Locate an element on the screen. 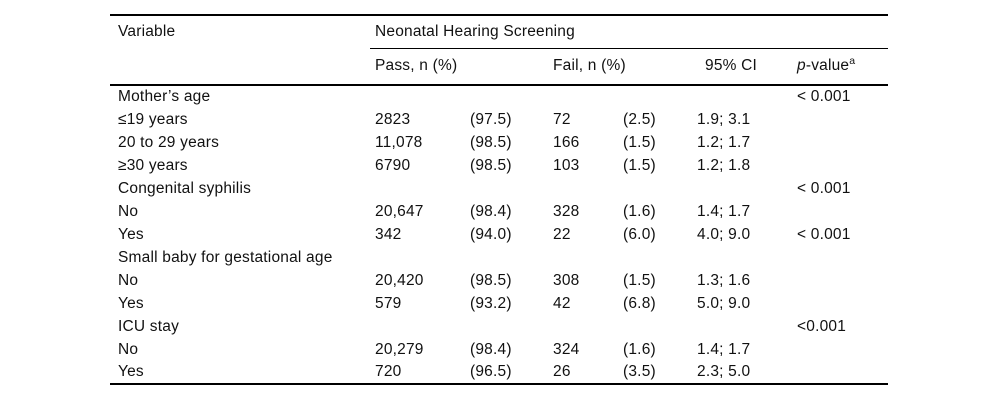 Image resolution: width=1000 pixels, height=402 pixels. value-cell: 720 is located at coordinates (388, 371).